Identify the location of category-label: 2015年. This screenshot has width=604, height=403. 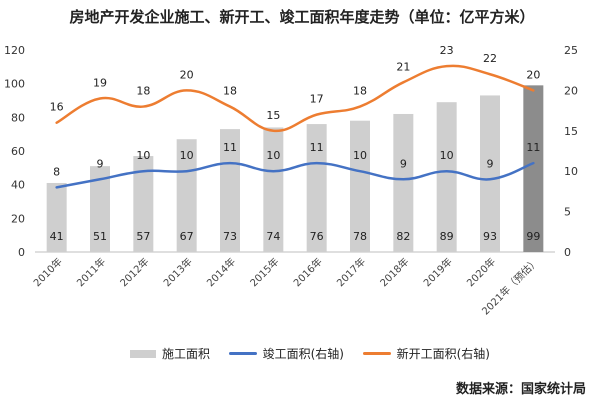
(264, 272).